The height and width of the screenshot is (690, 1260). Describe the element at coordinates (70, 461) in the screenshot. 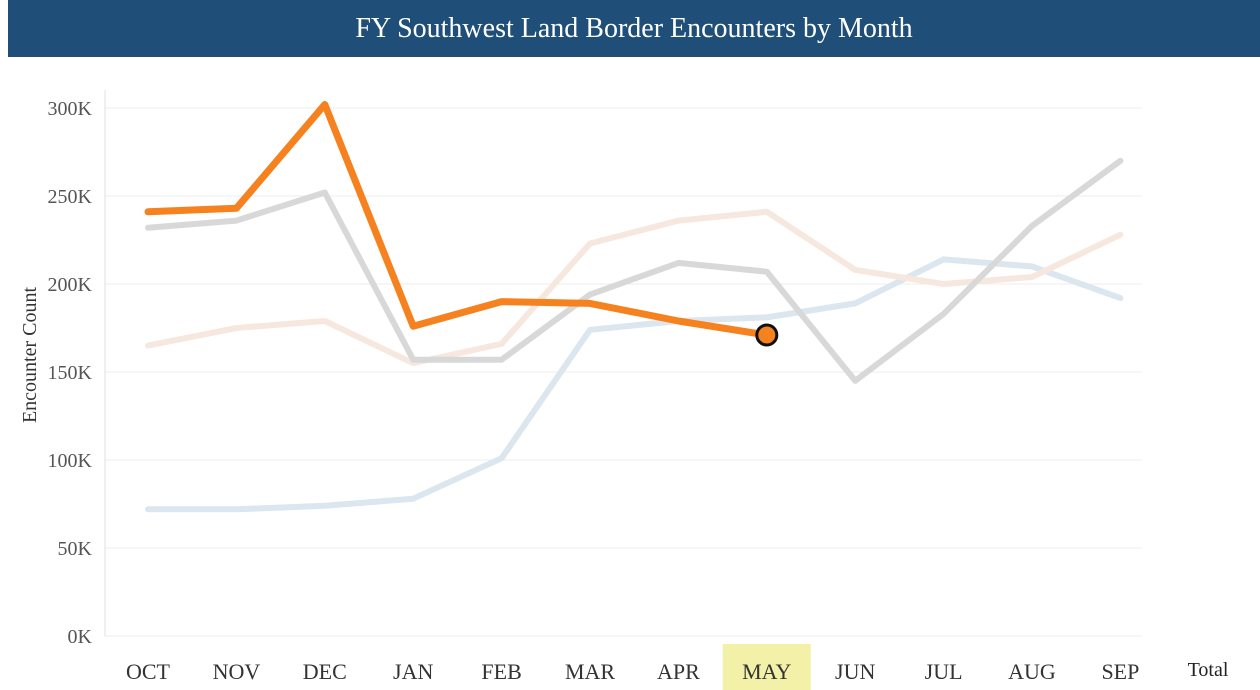

I see `y-tick-label: 100K` at that location.